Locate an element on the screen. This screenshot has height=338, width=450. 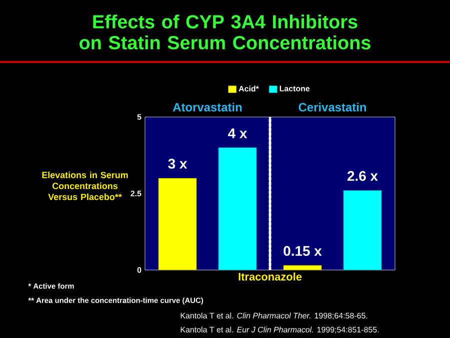
y-axis-title: Elevations in Serum Concentrations Versus Placebo** is located at coordinates (85, 186).